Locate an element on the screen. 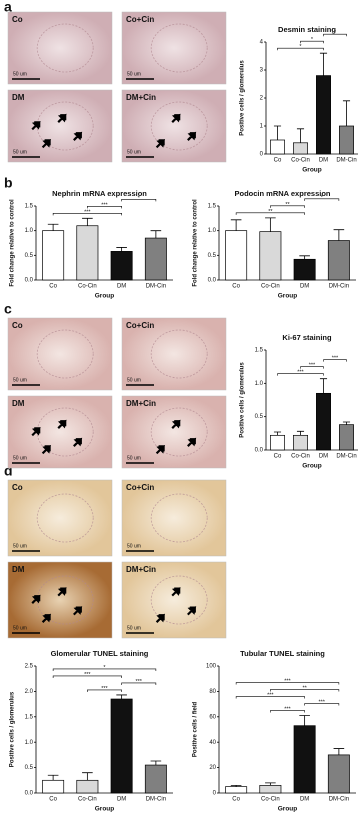  image-label: DM is located at coordinates (18, 97).